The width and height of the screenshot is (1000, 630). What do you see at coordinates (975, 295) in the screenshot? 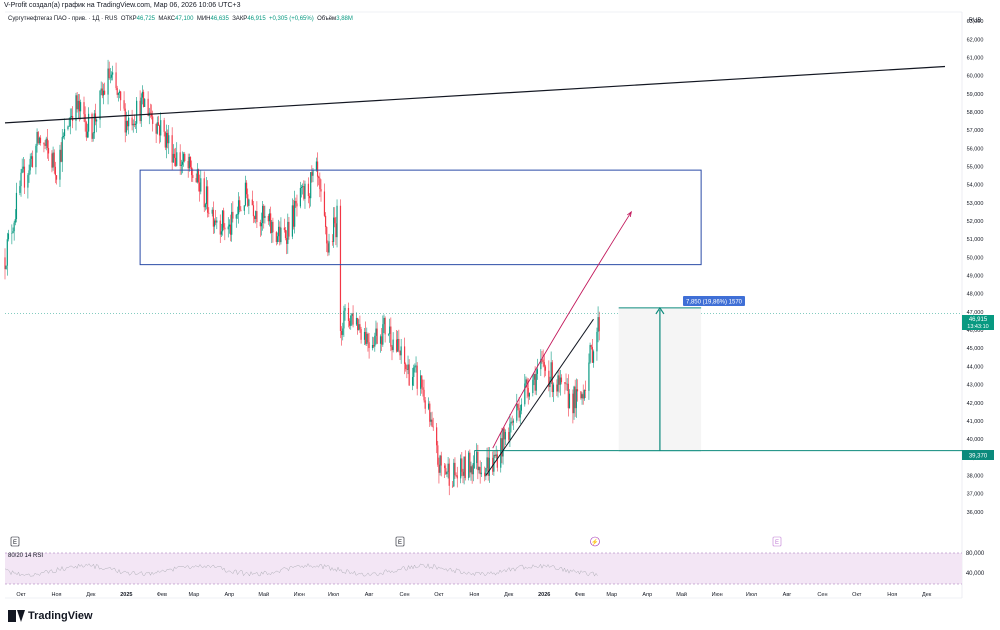
I see `price-tick-label: 48,000` at bounding box center [975, 295].